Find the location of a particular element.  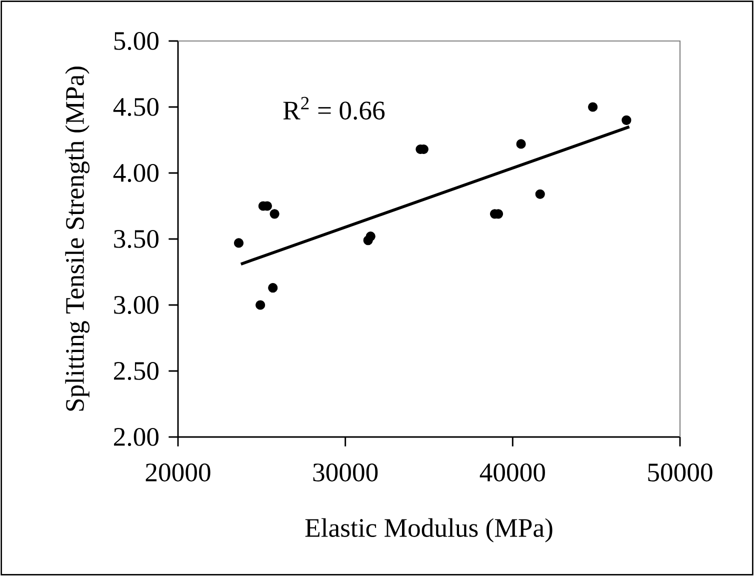

y-tick-label: 5.00 is located at coordinates (136, 41).